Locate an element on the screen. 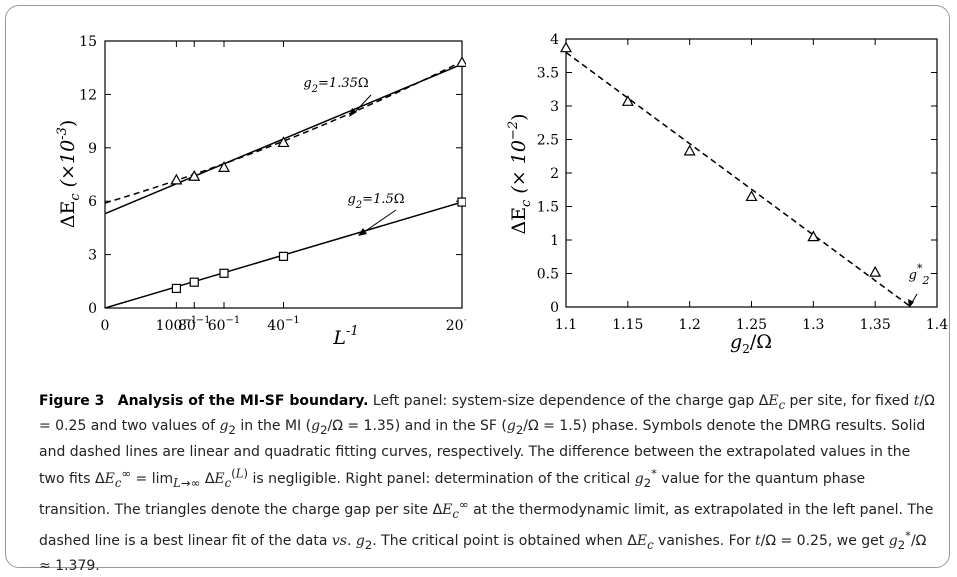  fit-quadratic-g135 is located at coordinates (283, 132).